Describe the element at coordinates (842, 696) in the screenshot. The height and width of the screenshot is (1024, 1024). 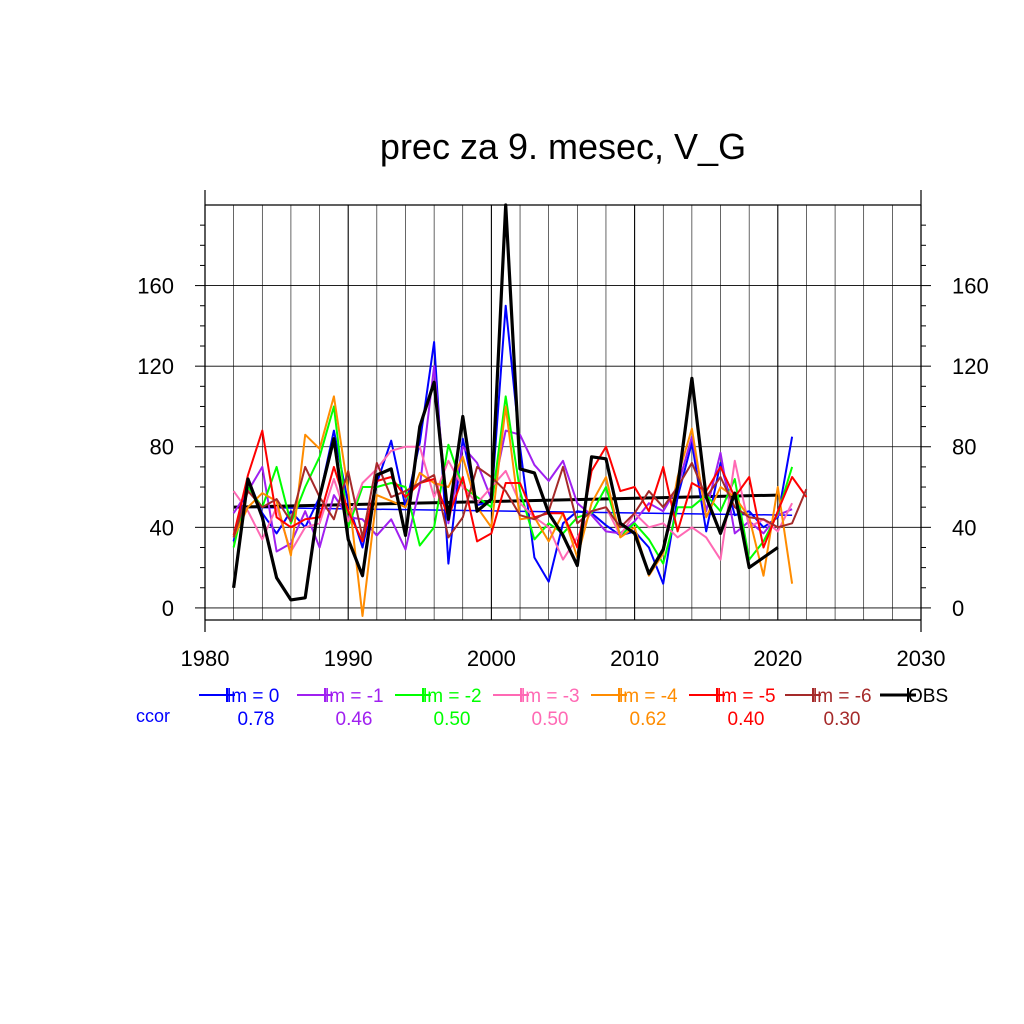
I see `legend-label: lm = -6` at that location.